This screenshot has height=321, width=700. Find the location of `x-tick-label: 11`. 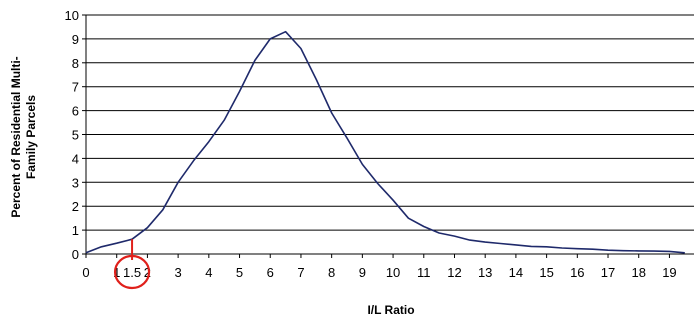

x-tick-label: 11 is located at coordinates (424, 272).